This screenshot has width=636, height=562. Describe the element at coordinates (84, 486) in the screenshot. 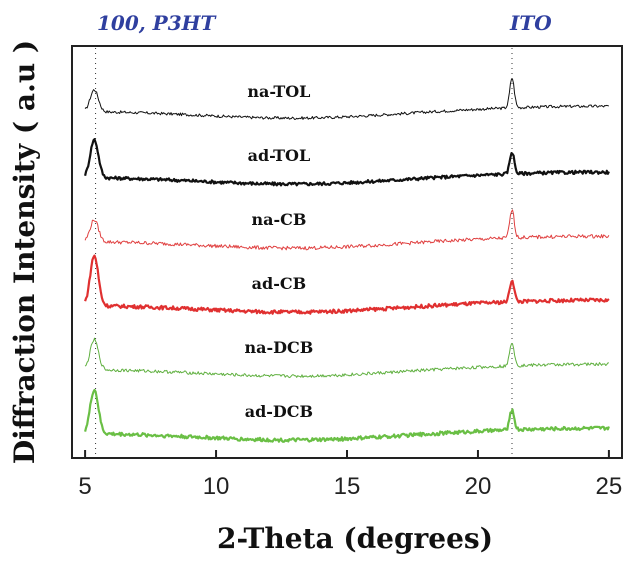

I see `x-tick-label-5: 5` at that location.